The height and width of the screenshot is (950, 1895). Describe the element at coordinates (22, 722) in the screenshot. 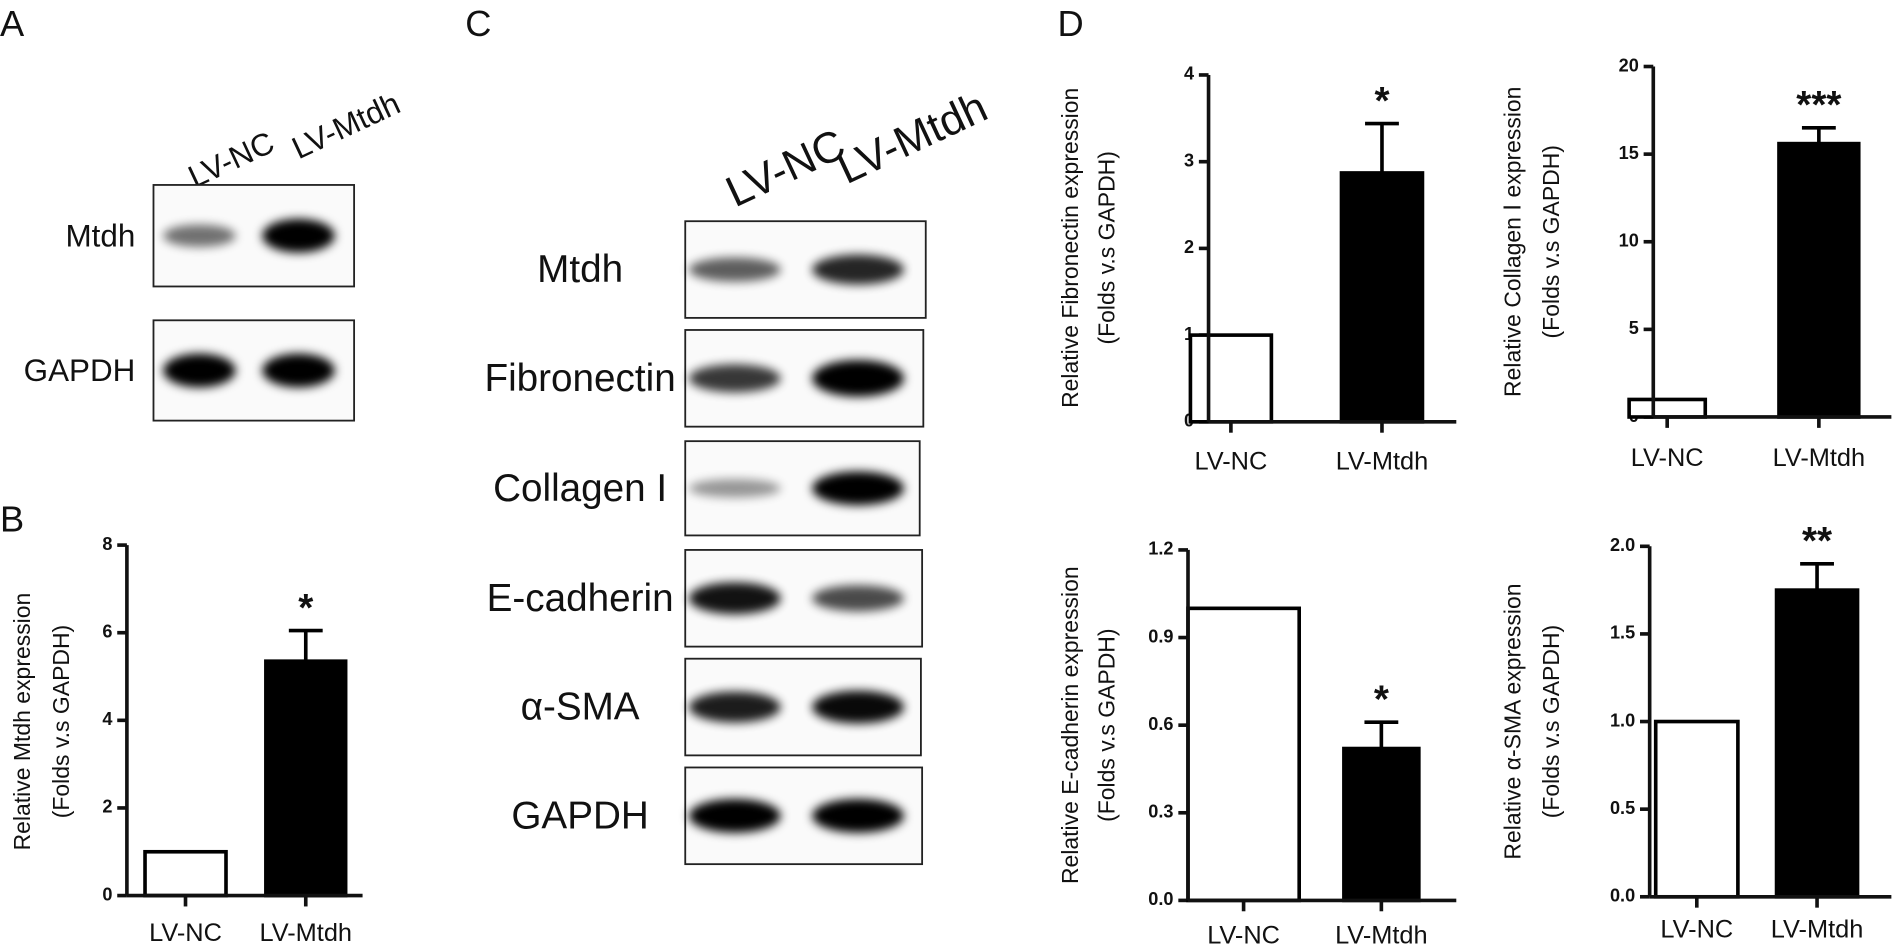

I see `y-axis-label: Relative Mtdh expression` at that location.